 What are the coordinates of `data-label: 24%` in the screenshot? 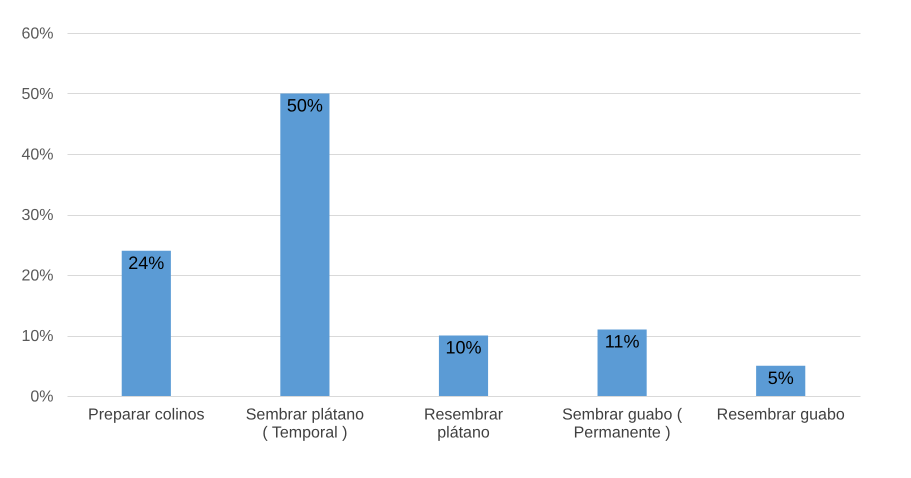 It's located at (146, 262).